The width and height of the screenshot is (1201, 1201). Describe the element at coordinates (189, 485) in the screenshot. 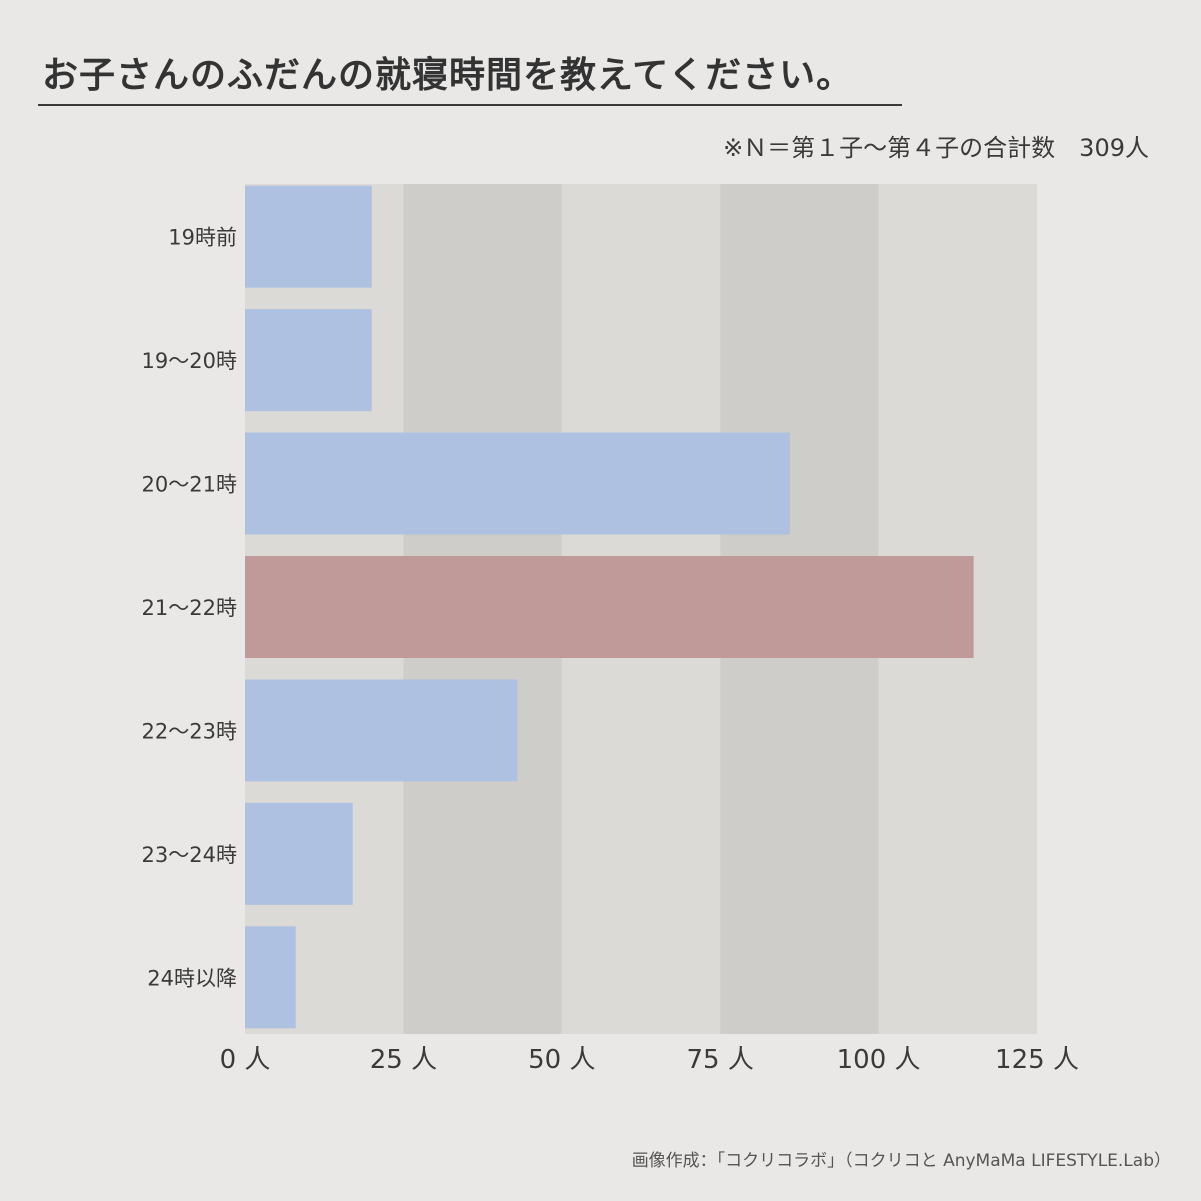

I see `category-label: 20～21時` at that location.